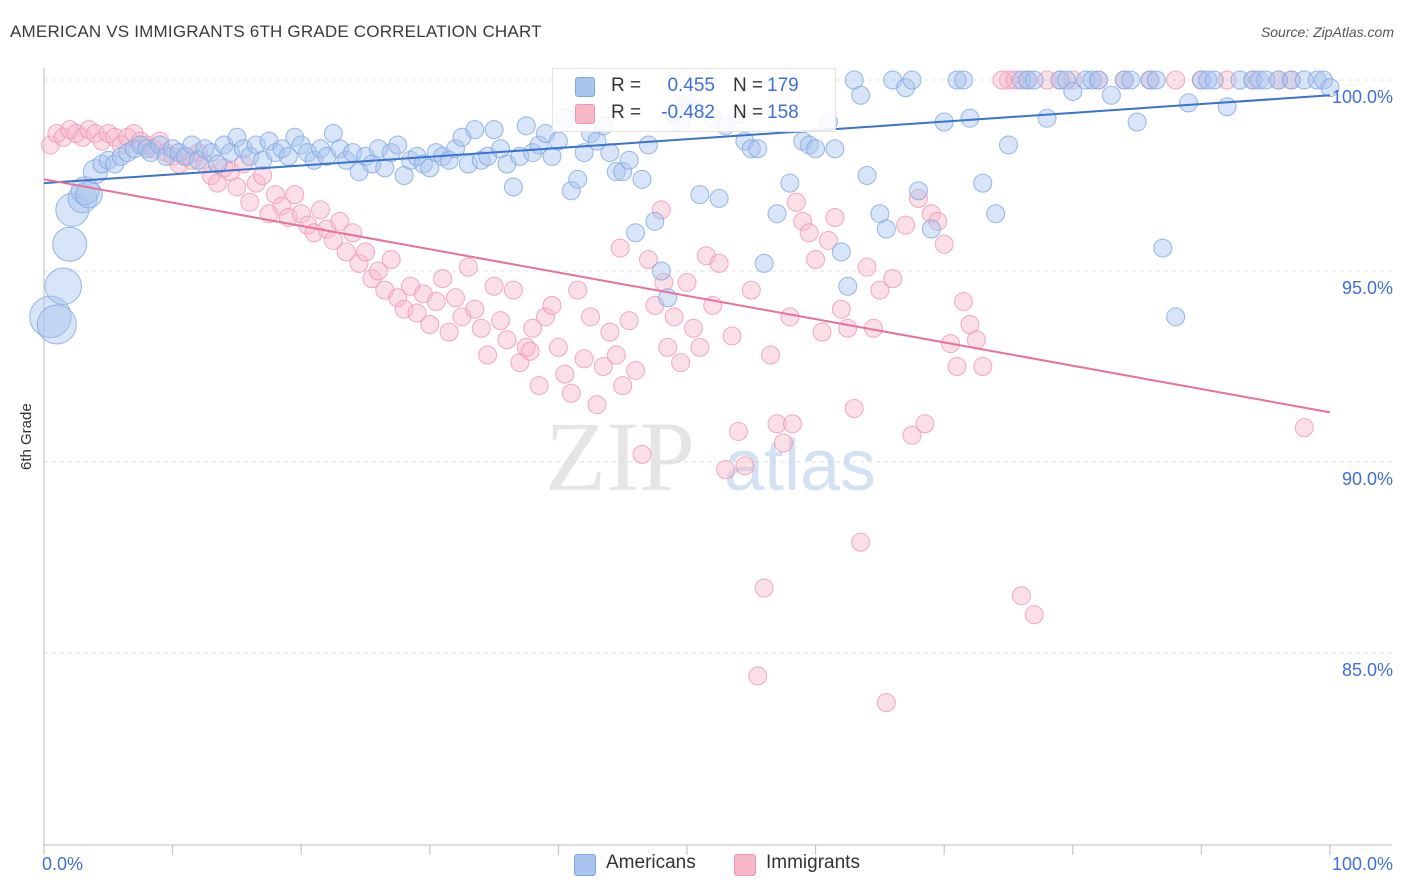  What do you see at coordinates (62, 864) in the screenshot?
I see `x-tick-label: 0.0%` at bounding box center [62, 864].